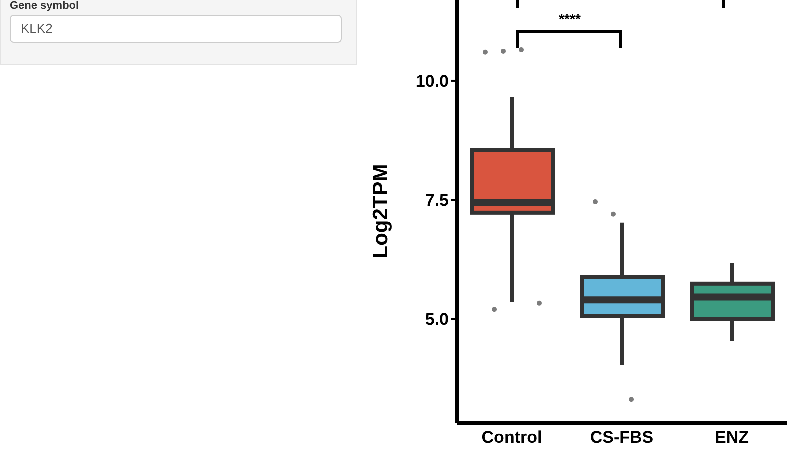  What do you see at coordinates (622, 438) in the screenshot?
I see `x-tick-label: CS-FBS` at bounding box center [622, 438].